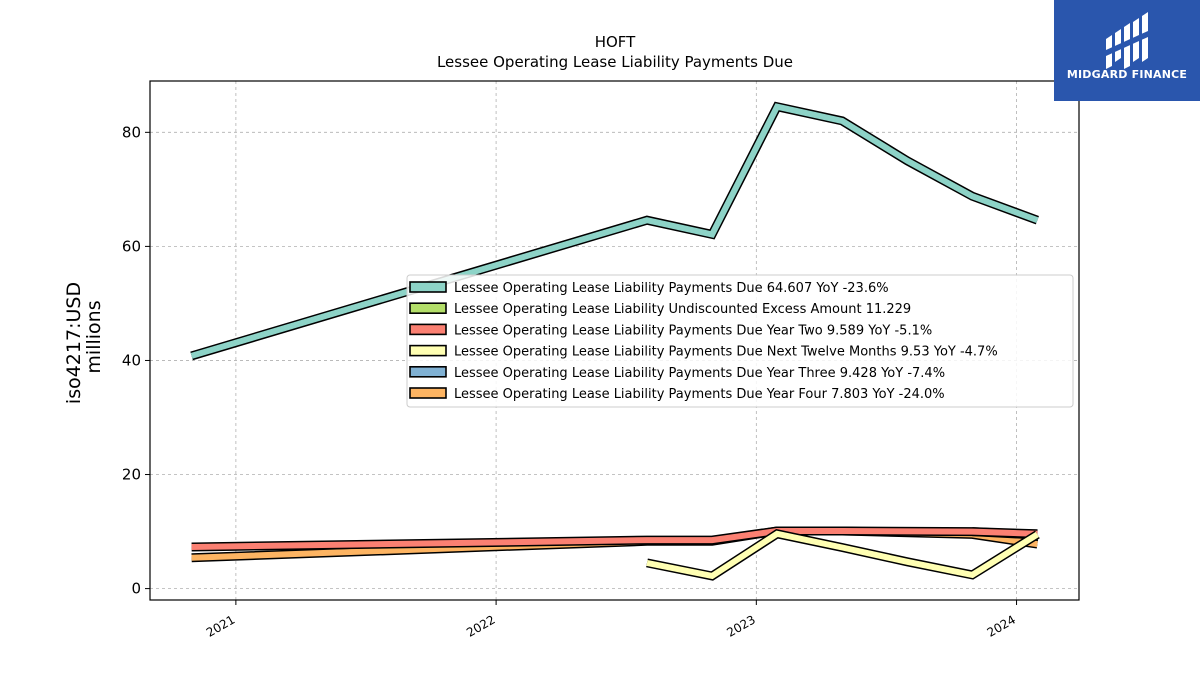 Image resolution: width=1200 pixels, height=675 pixels. I want to click on y-tick-label: 20, so click(131, 475).